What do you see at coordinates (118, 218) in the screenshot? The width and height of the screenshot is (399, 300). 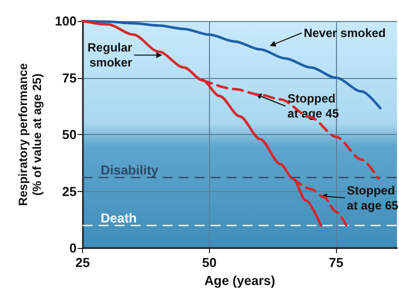 I see `ref-line-label: Death` at bounding box center [118, 218].